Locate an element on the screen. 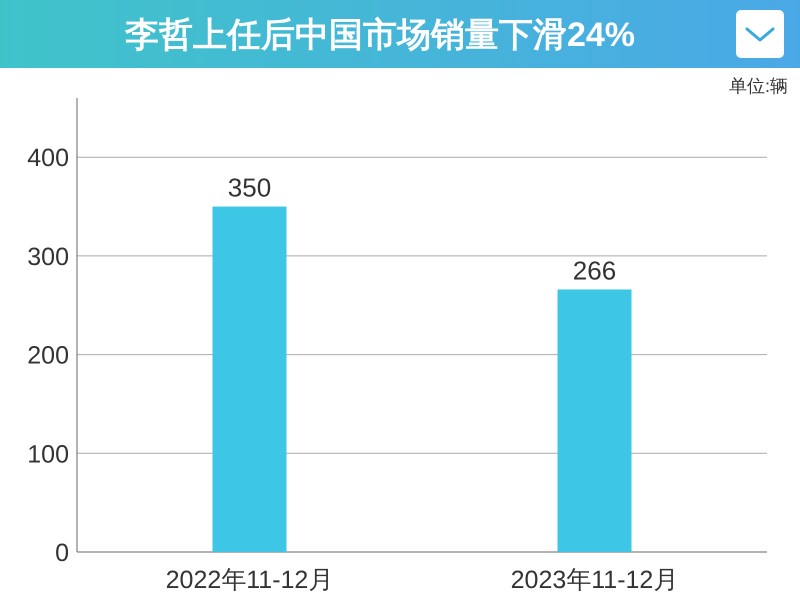 This screenshot has width=800, height=600. x-tick-label: 2022年11-12月 is located at coordinates (250, 580).